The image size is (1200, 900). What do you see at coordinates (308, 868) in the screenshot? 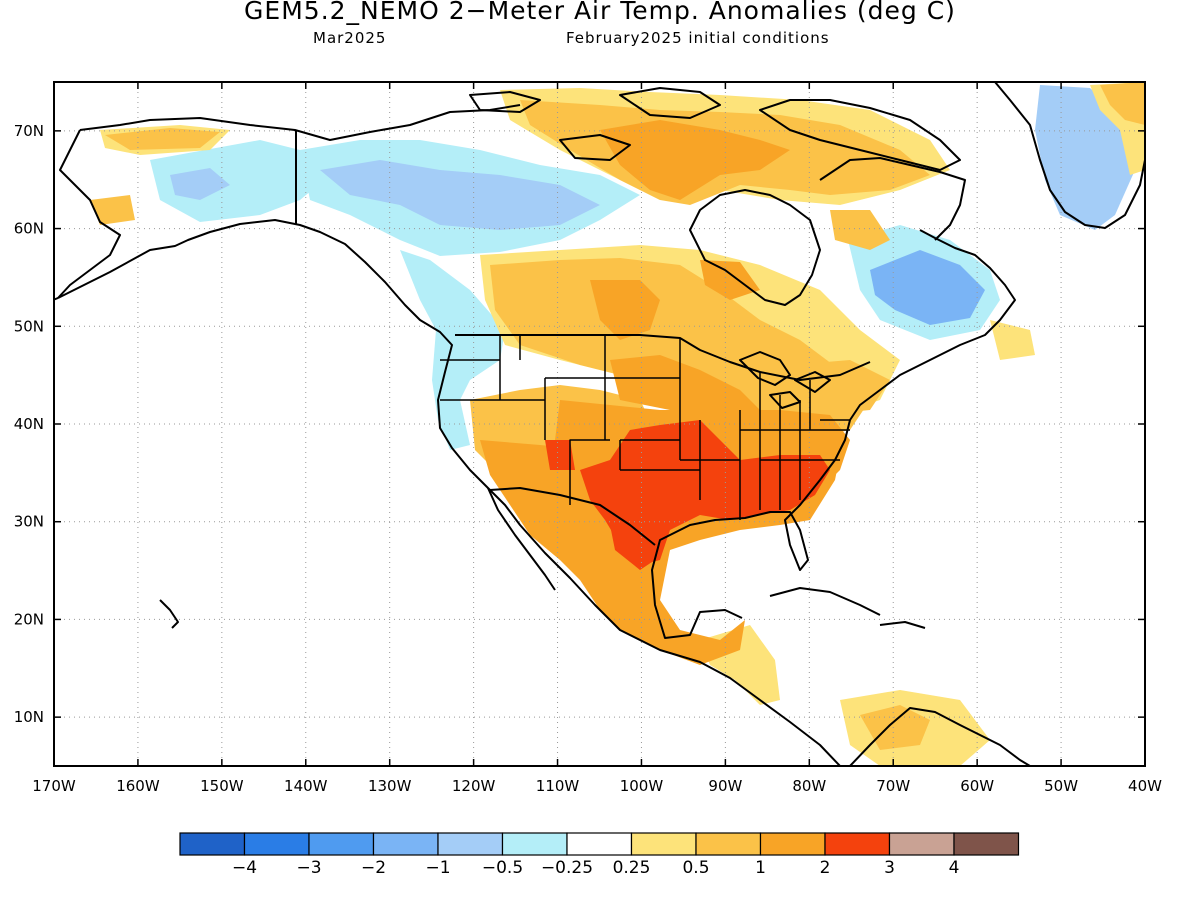
I see `colorbar-label: −3` at bounding box center [308, 868].